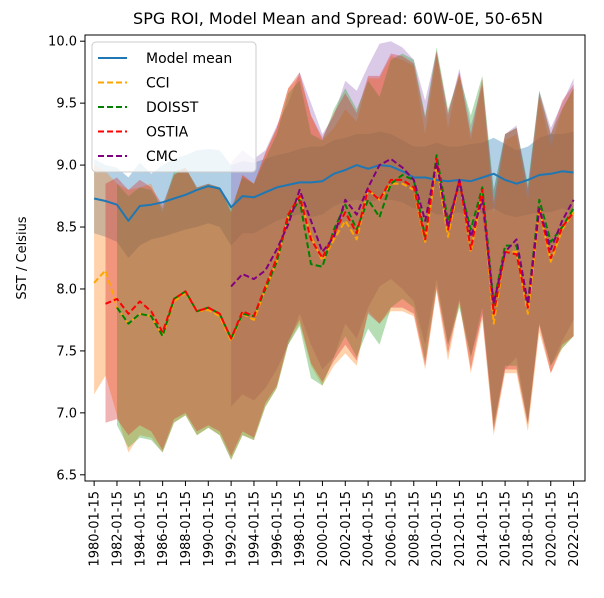 The image size is (604, 598). I want to click on legend-box, so click(174, 107).